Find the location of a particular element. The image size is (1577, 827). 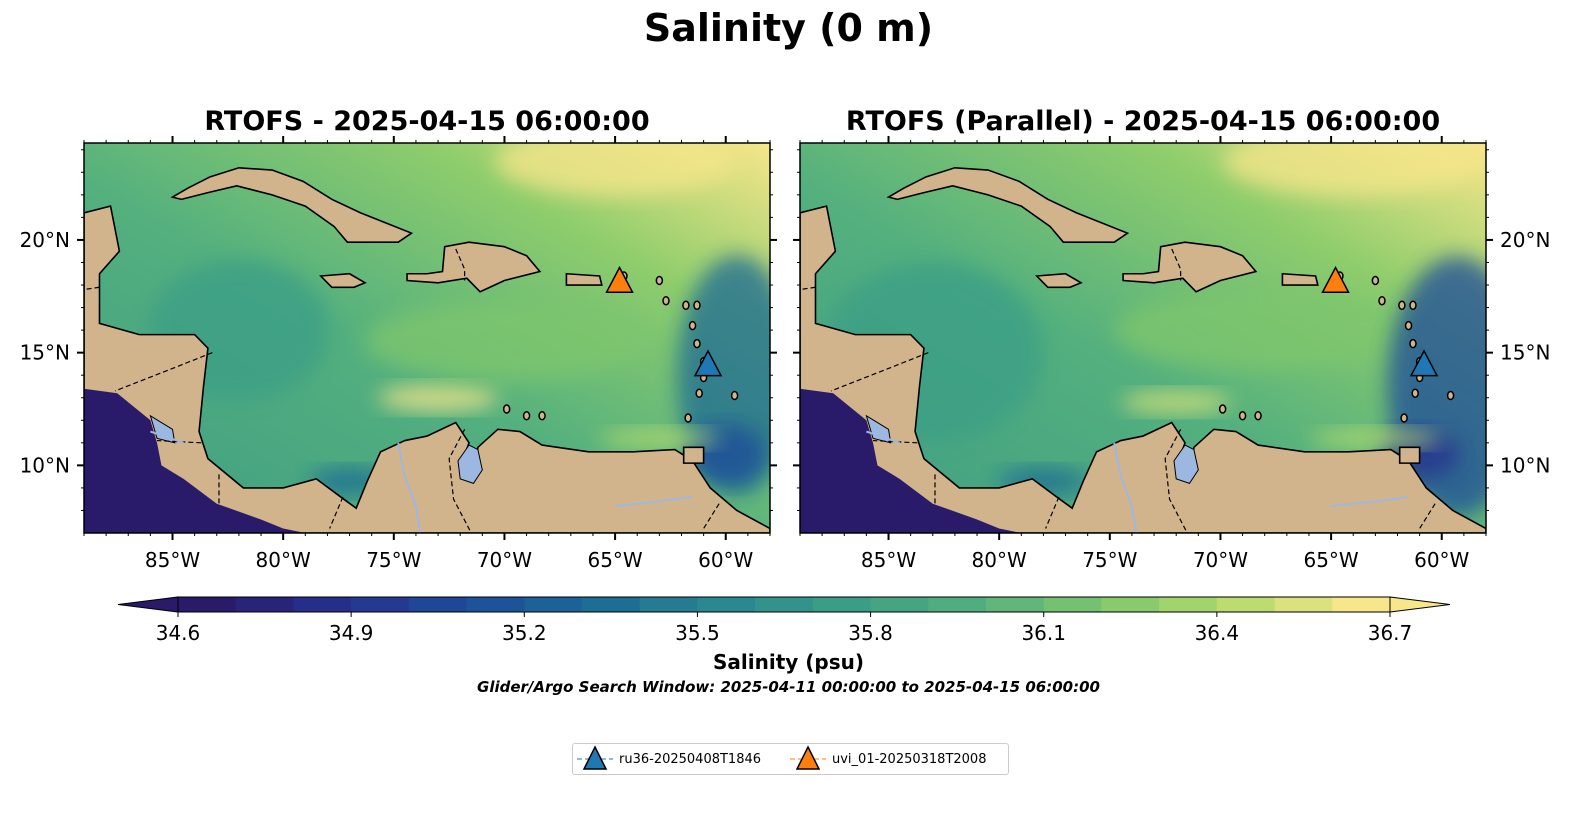

lon-tick-label: 80°W is located at coordinates (999, 560).